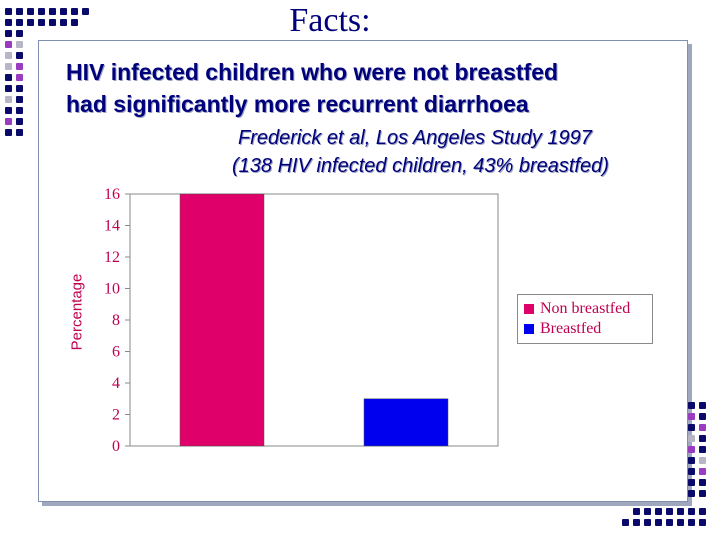 Image resolution: width=720 pixels, height=540 pixels. Describe the element at coordinates (112, 194) in the screenshot. I see `y-tick-label: 16` at that location.